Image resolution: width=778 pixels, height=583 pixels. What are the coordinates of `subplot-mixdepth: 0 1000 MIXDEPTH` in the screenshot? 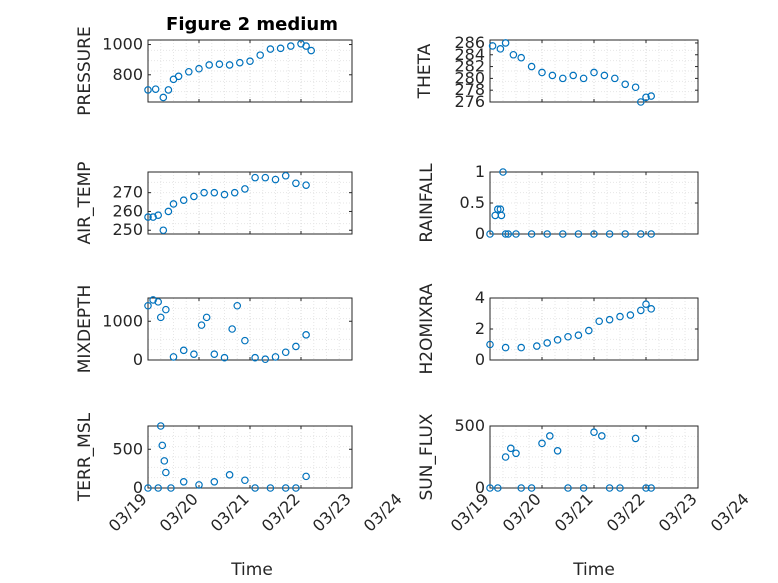 It's located at (214, 329).